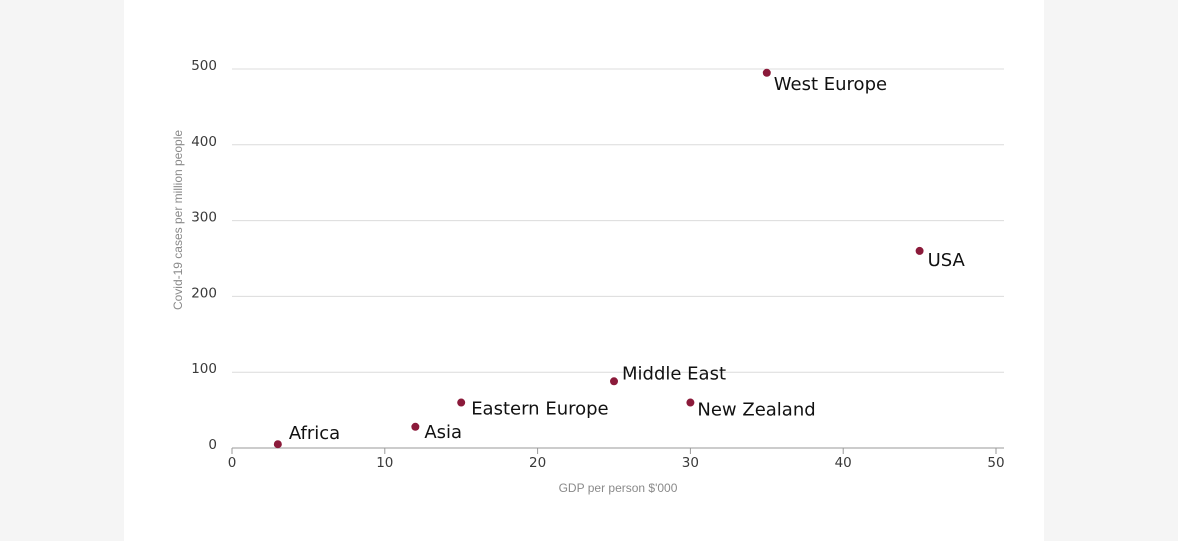 The height and width of the screenshot is (541, 1178). Describe the element at coordinates (384, 463) in the screenshot. I see `x-tick-label-10: 10` at that location.